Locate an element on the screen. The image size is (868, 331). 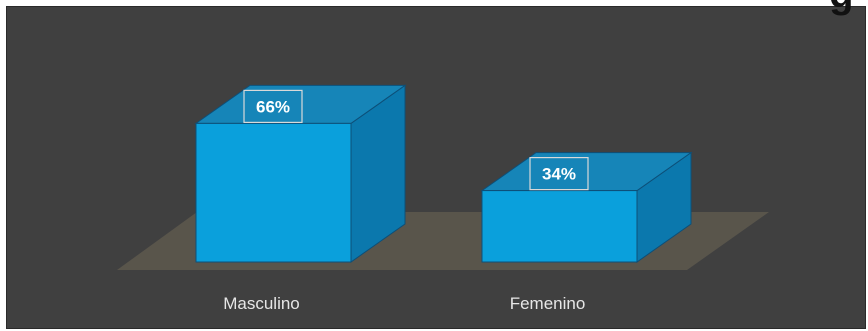
bar-femenino: 34% is located at coordinates (586, 207).